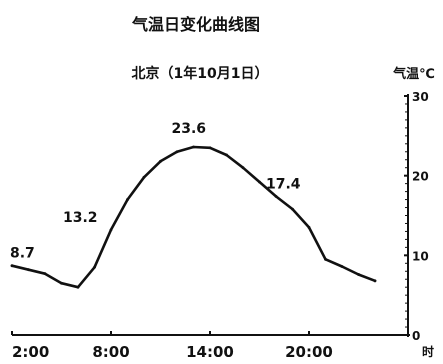  Describe the element at coordinates (283, 184) in the screenshot. I see `data-label: 17.4` at that location.